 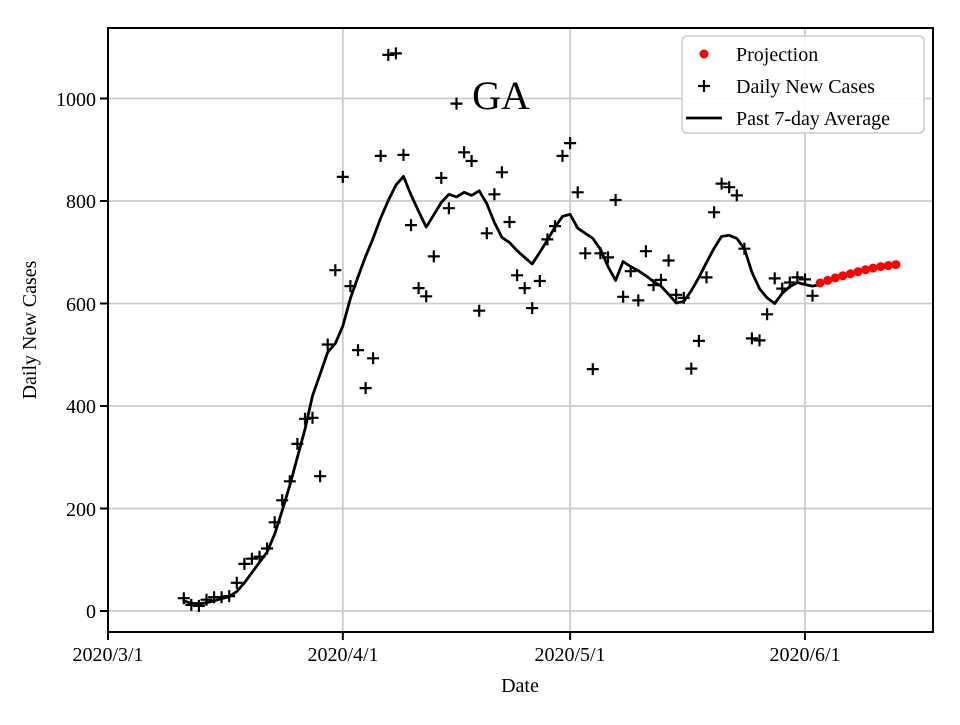 I want to click on y-tick-label-4: 800, so click(x=81, y=202).